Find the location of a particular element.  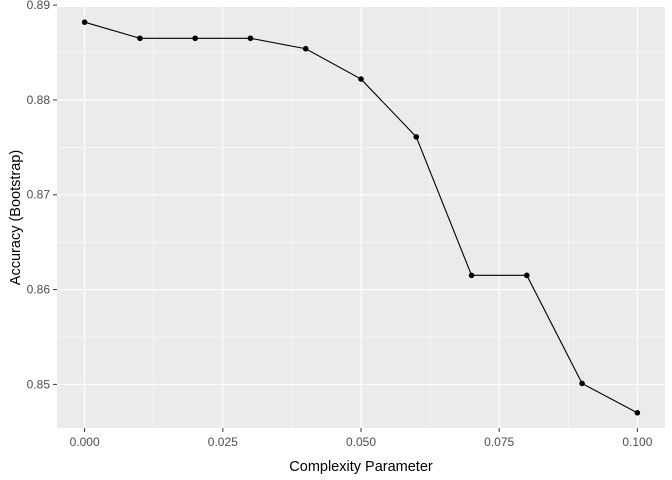

y-tick-labels: 0.85 0.86 0.87 0.88 0.89 is located at coordinates (39, 195).